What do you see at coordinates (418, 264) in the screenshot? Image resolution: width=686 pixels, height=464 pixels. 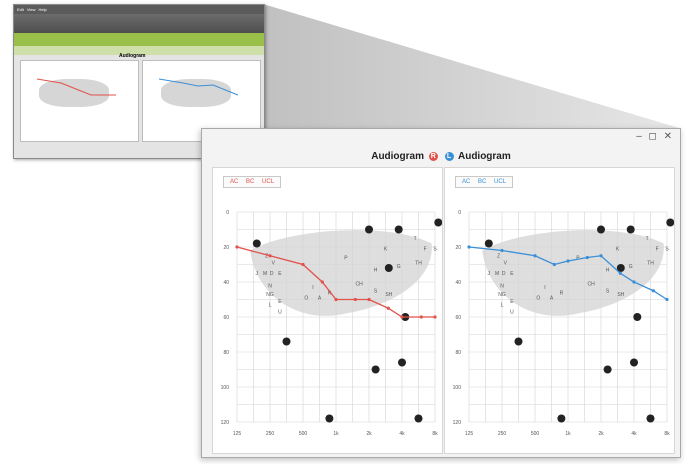 I see `speech-letter: TH` at bounding box center [418, 264].